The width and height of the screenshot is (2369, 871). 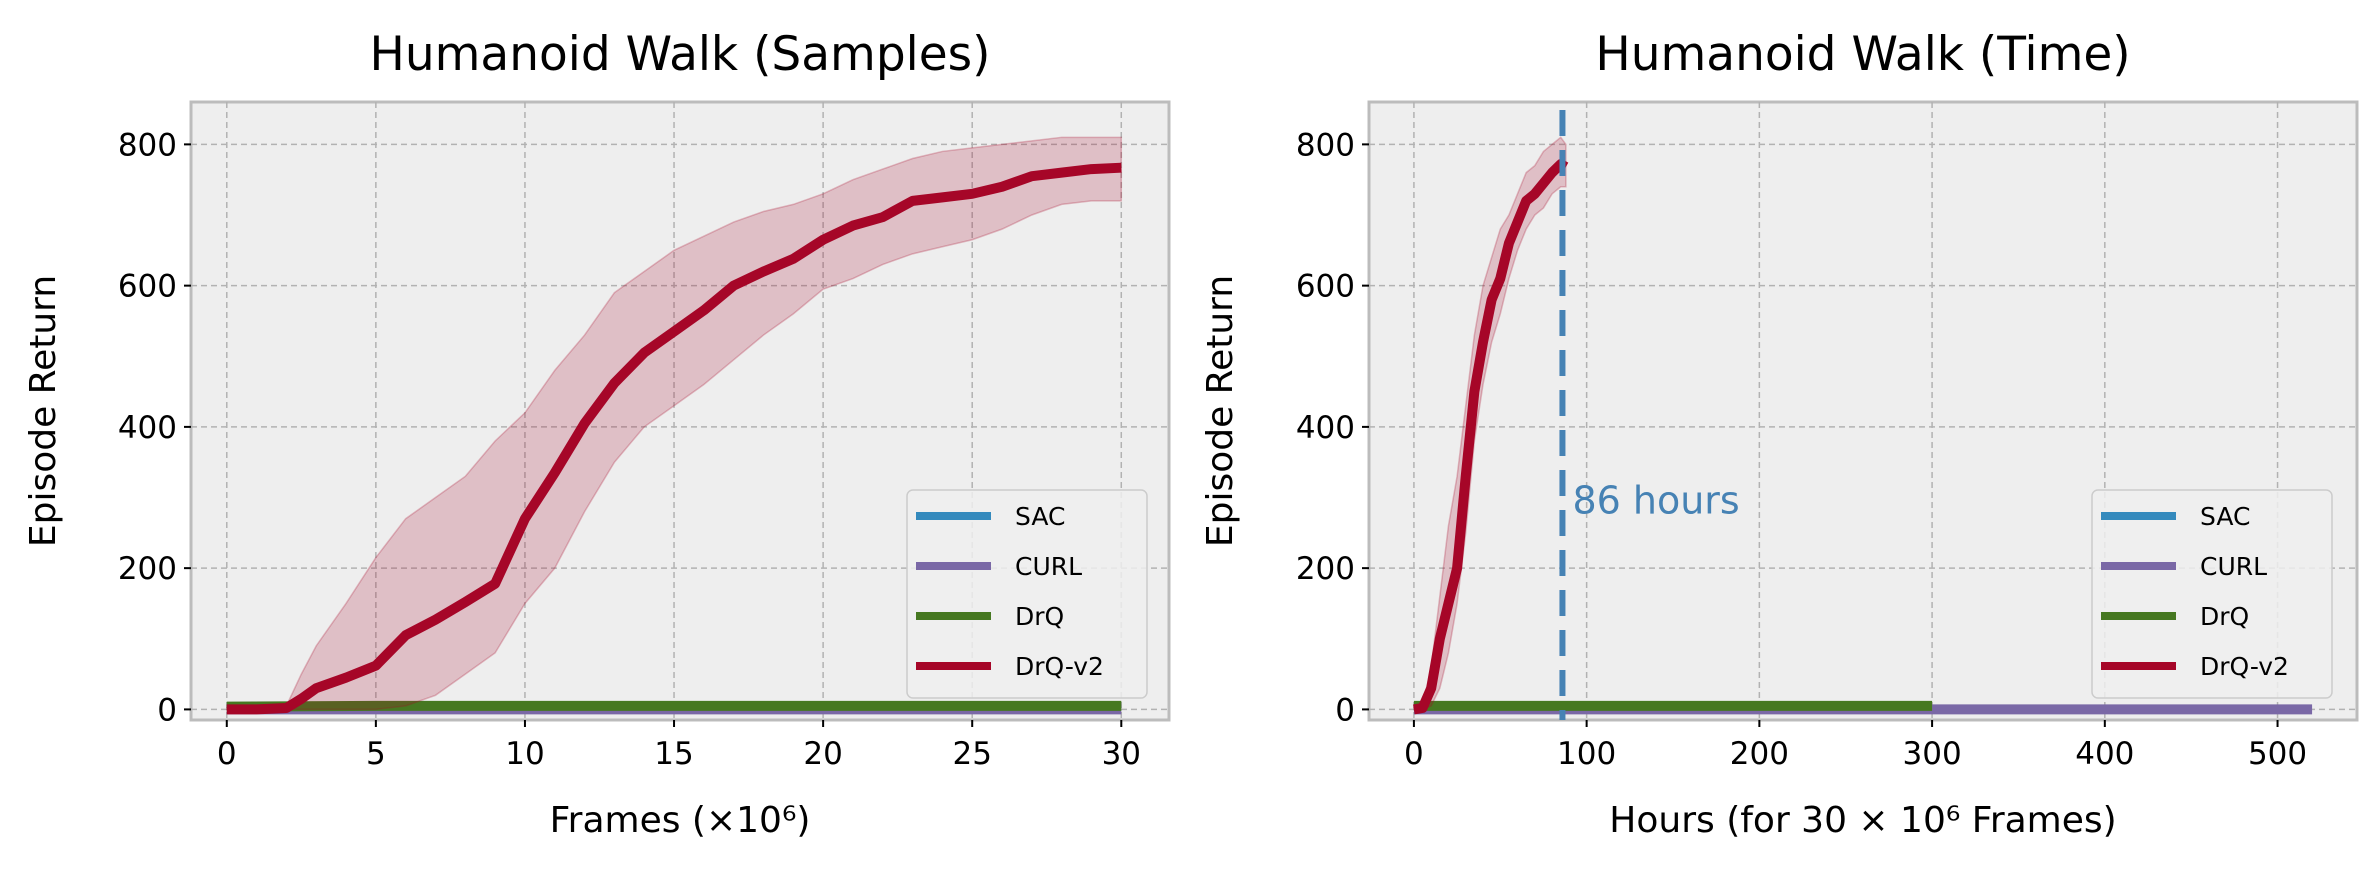 I want to click on line-drq, so click(x=674, y=706).